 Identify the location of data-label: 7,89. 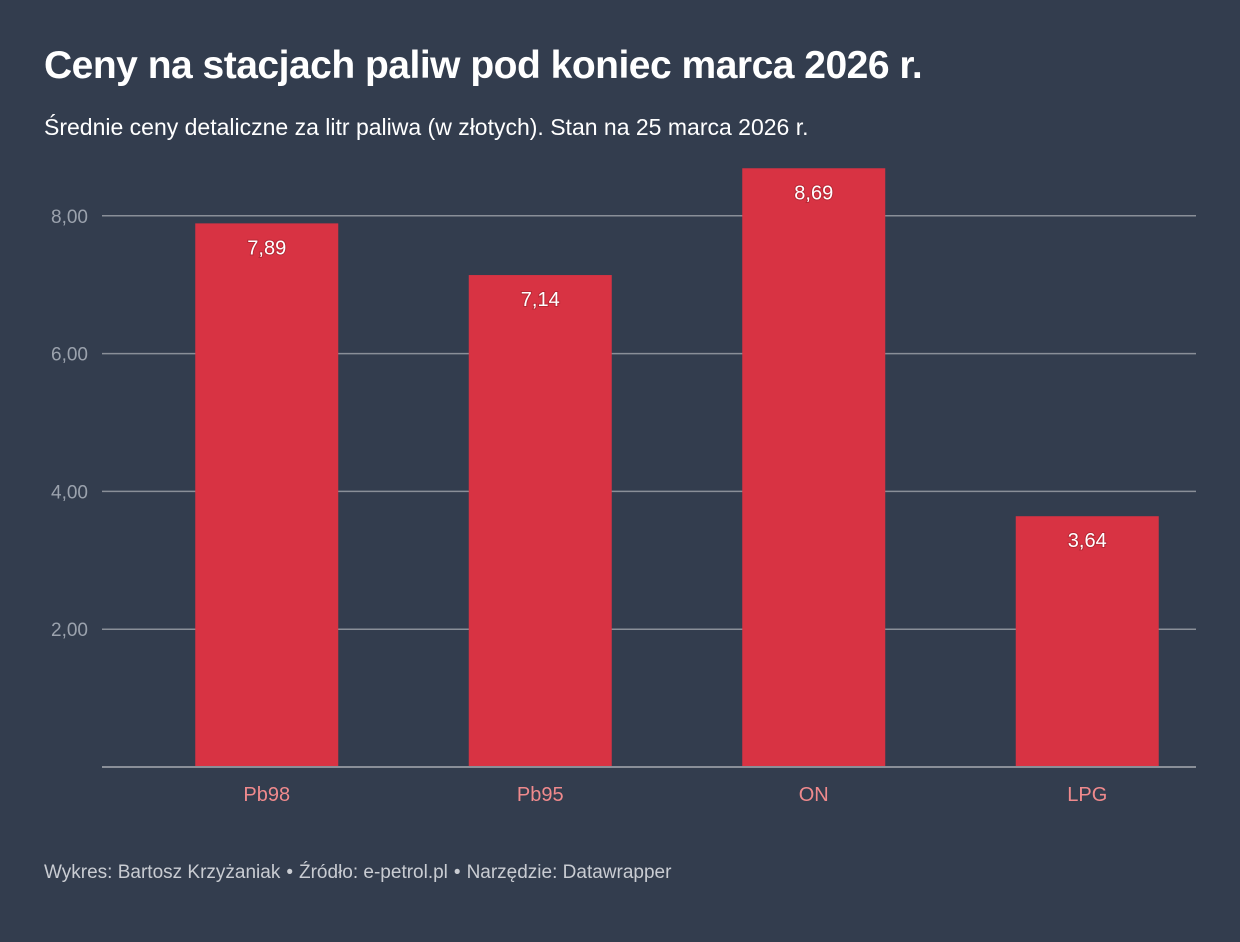
(266, 248).